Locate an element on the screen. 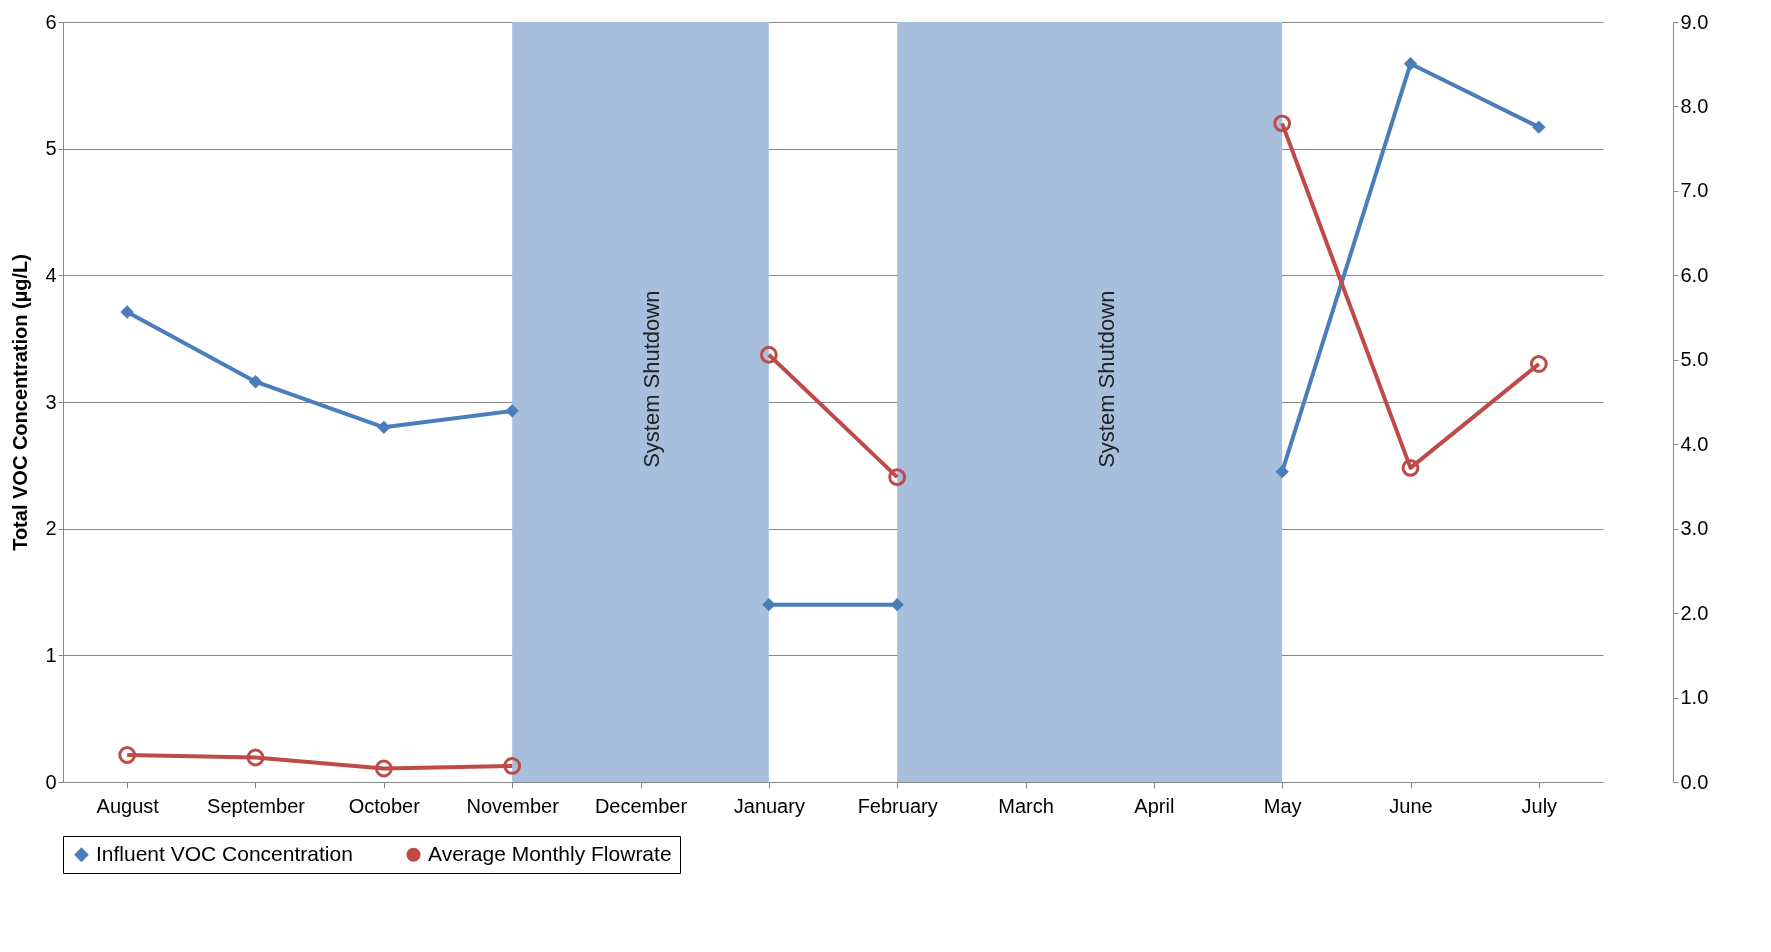  y-tick-label: 4 is located at coordinates (51, 274).